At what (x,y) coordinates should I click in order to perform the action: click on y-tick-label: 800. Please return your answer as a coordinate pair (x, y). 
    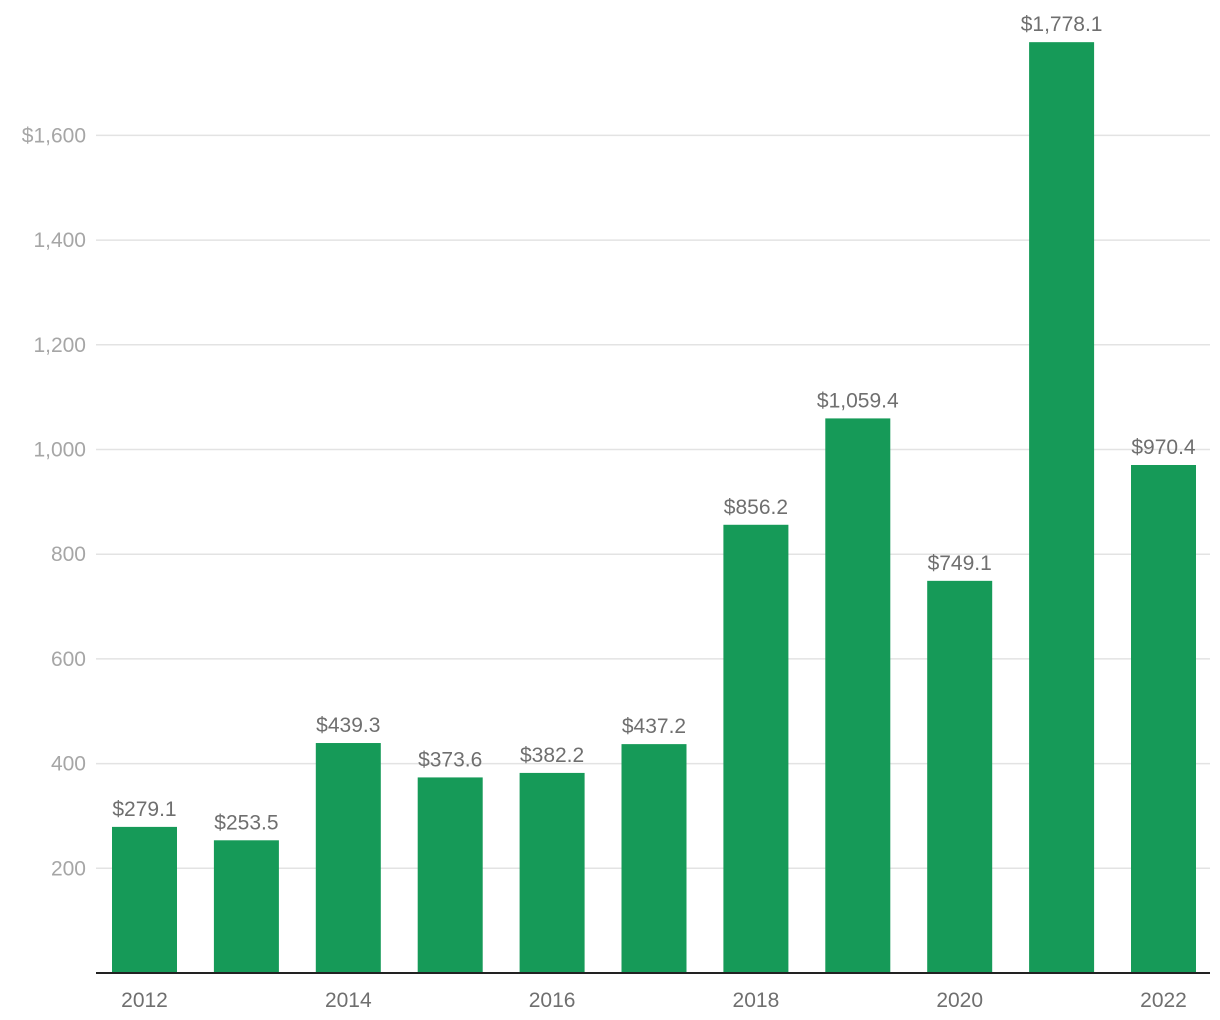
    Looking at the image, I should click on (68, 554).